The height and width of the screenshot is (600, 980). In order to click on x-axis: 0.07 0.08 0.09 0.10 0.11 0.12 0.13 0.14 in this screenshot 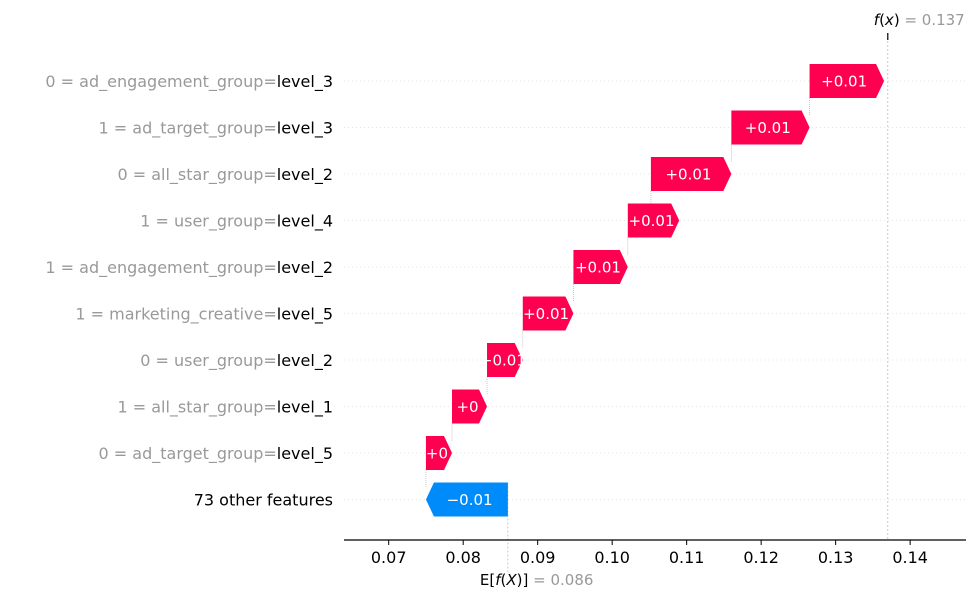, I will do `click(655, 553)`.